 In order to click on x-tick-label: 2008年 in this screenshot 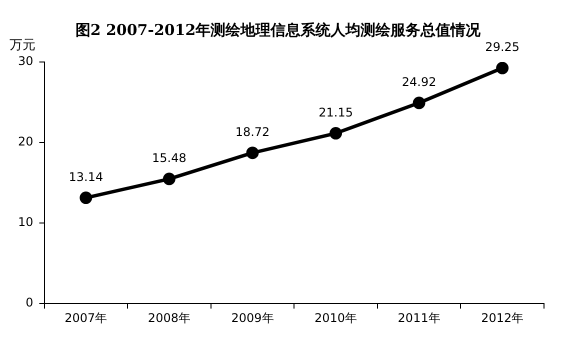, I will do `click(169, 317)`.